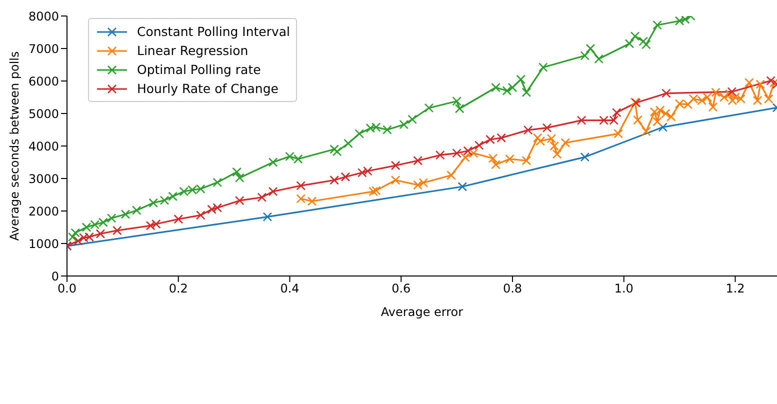 This screenshot has height=404, width=777. Describe the element at coordinates (43, 81) in the screenshot. I see `y-tick-label: 6000` at that location.